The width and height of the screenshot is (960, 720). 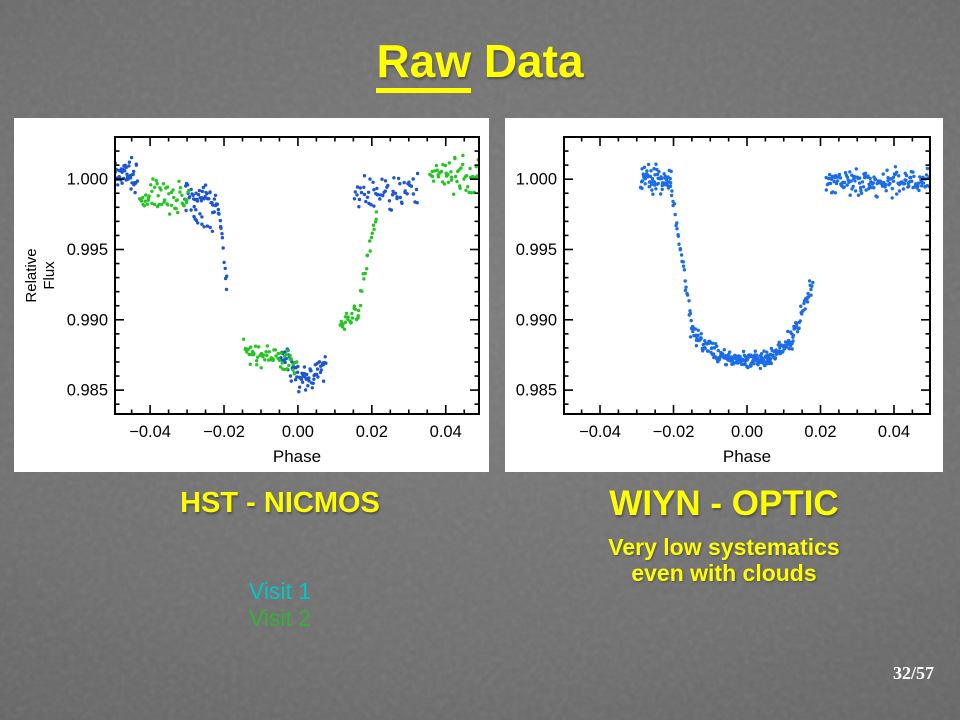 I want to click on page-number: 32/57, so click(x=913, y=673).